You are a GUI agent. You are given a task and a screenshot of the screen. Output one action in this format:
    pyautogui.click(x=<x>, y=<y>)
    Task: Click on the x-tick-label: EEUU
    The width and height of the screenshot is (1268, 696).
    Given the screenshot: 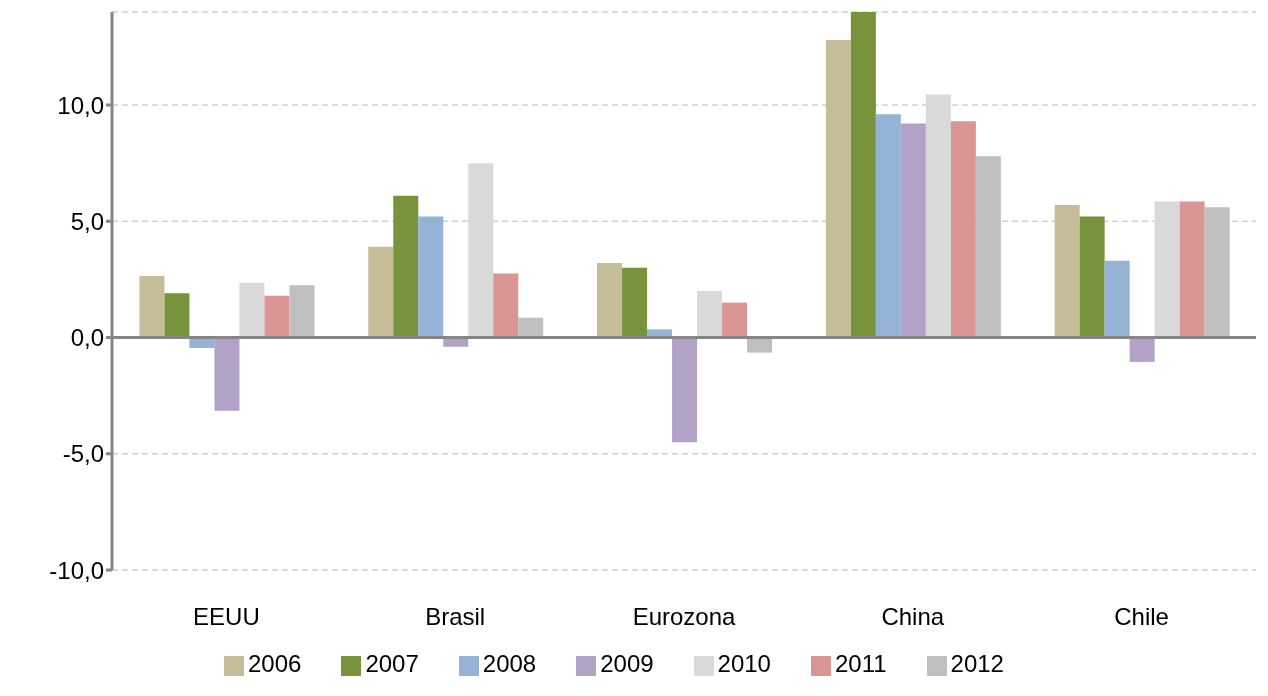 What is the action you would take?
    pyautogui.click(x=226, y=617)
    